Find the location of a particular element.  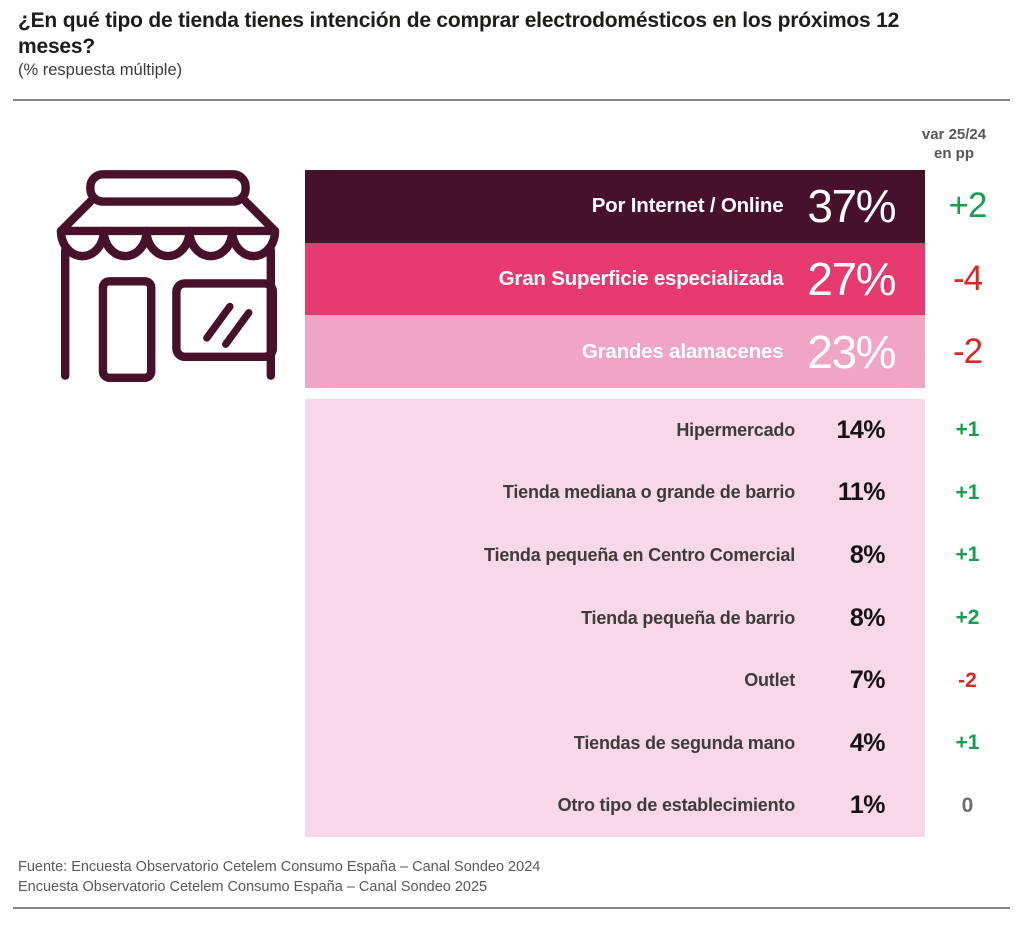

bar-variation: +2 is located at coordinates (968, 206).